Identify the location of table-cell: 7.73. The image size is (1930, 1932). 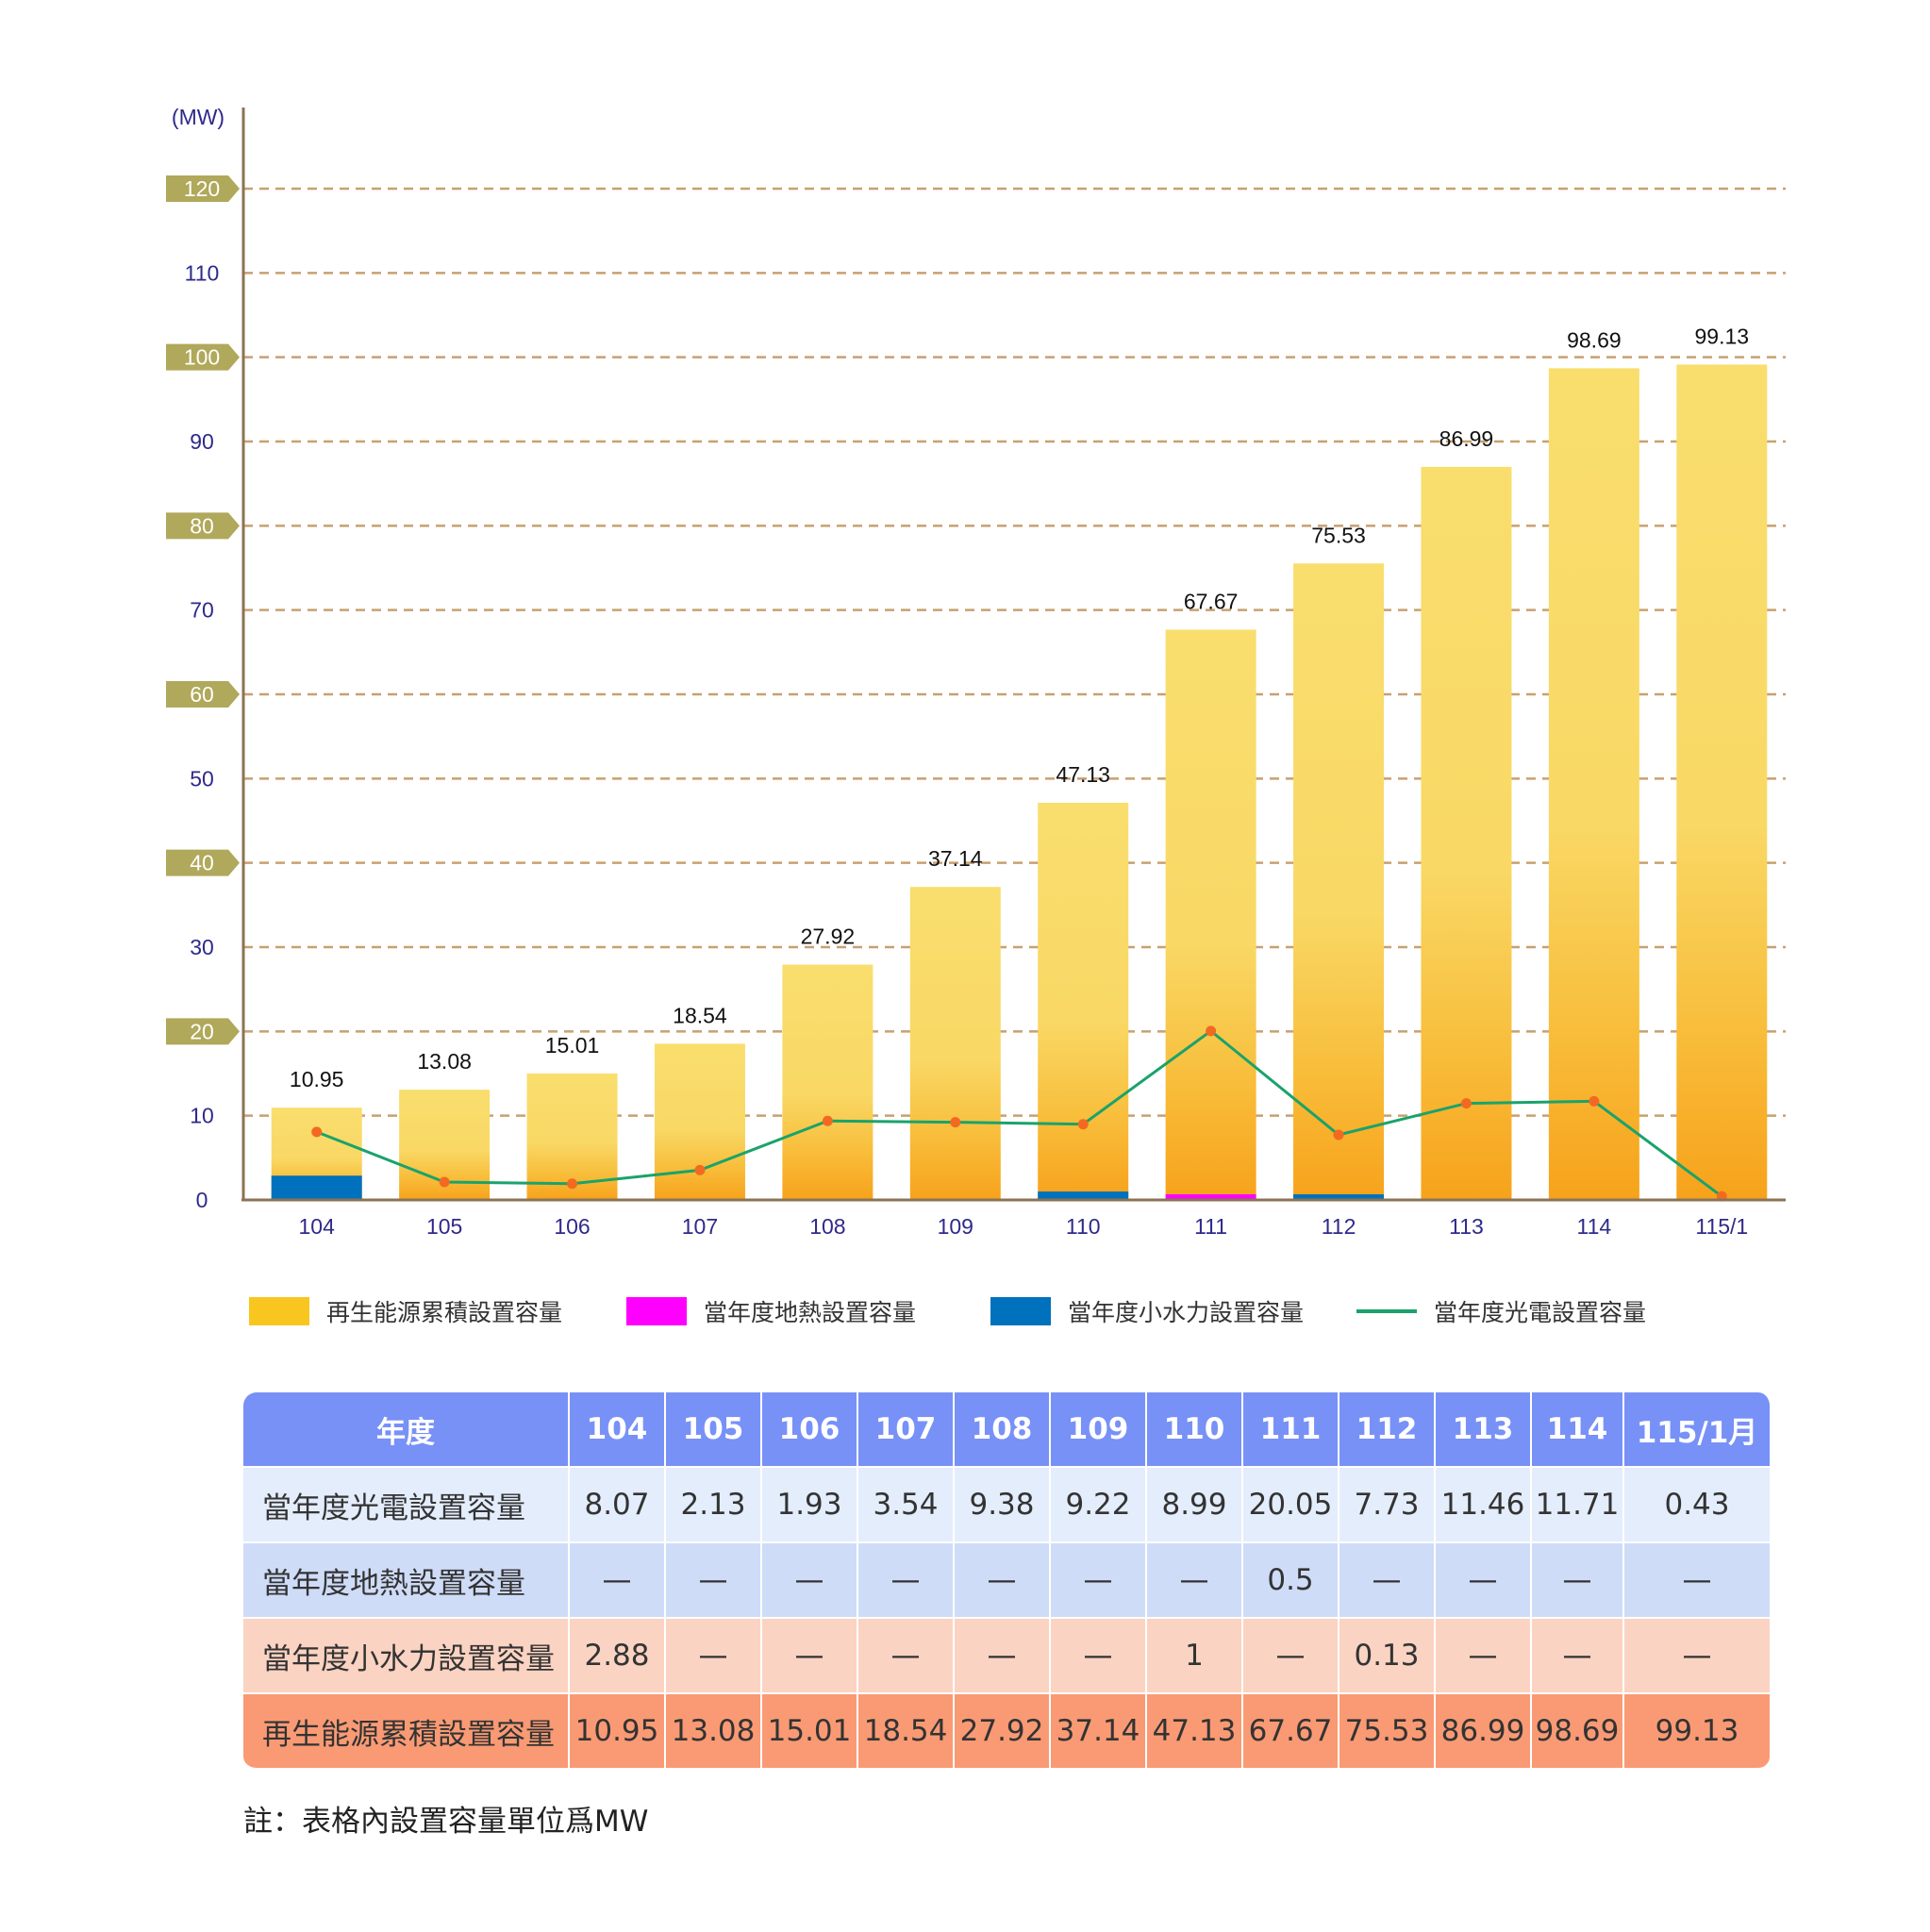
(1387, 1505).